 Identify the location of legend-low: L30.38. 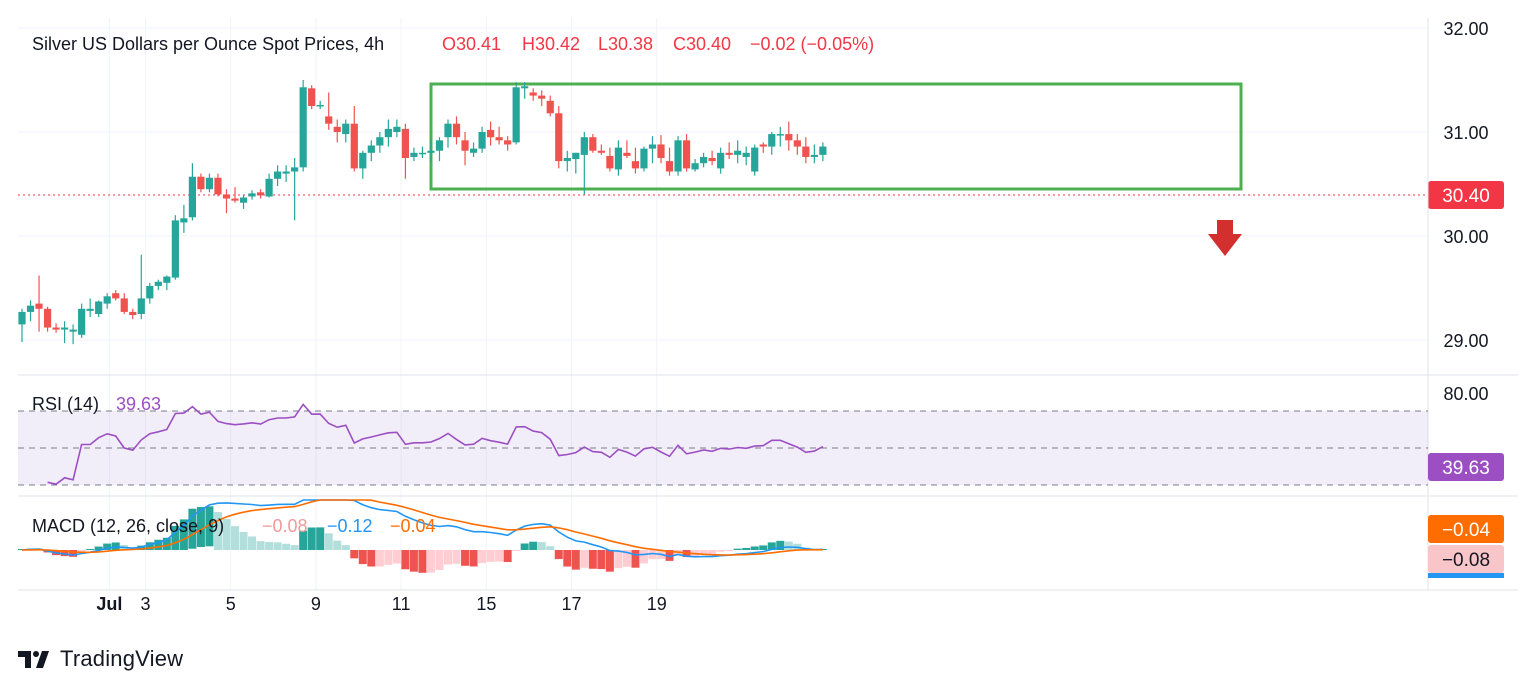
(625, 44).